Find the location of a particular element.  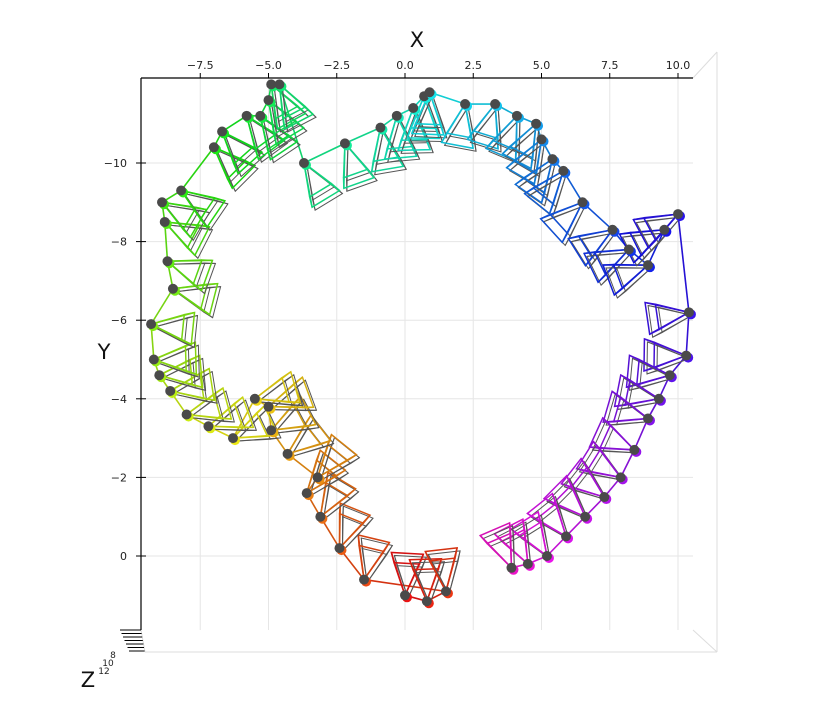

x-axis-label: X is located at coordinates (417, 40).